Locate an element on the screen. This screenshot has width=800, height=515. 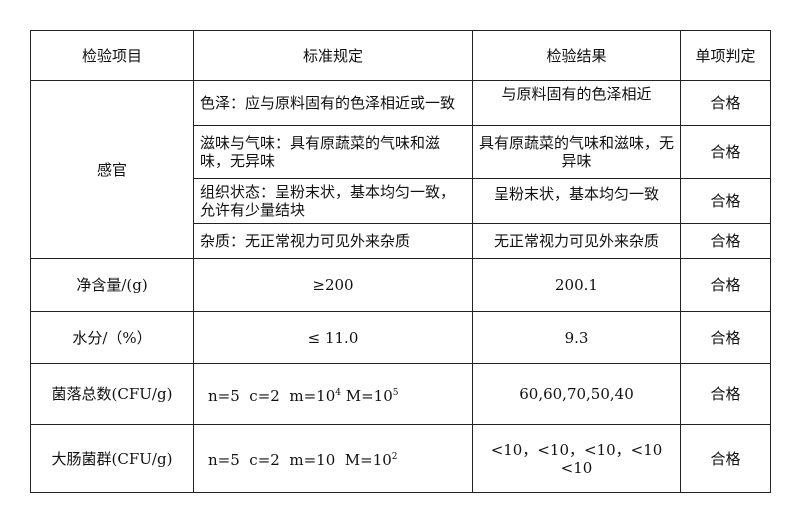
water-item: 水分/（%） is located at coordinates (112, 337).